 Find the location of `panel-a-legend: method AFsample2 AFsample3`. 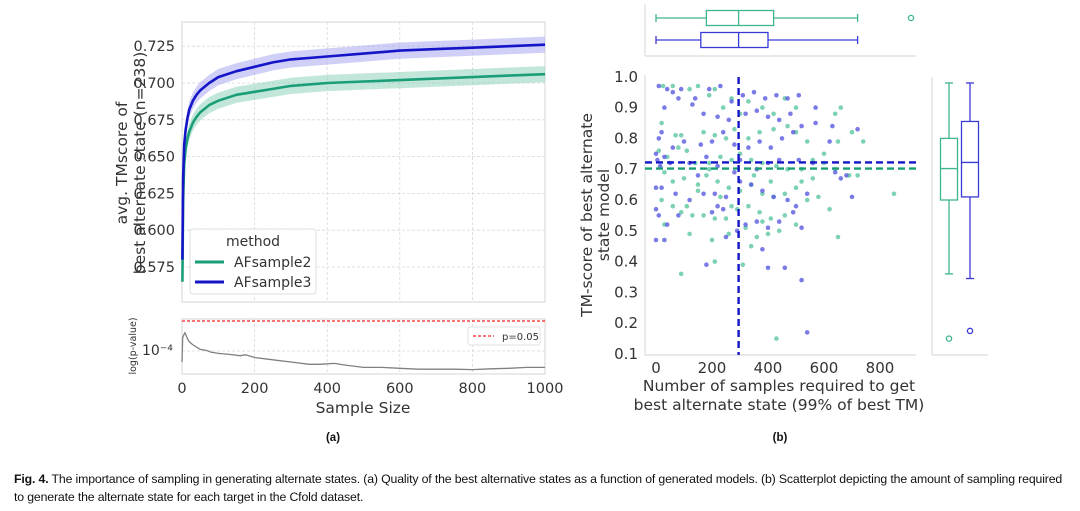

panel-a-legend: method AFsample2 AFsample3 is located at coordinates (253, 261).